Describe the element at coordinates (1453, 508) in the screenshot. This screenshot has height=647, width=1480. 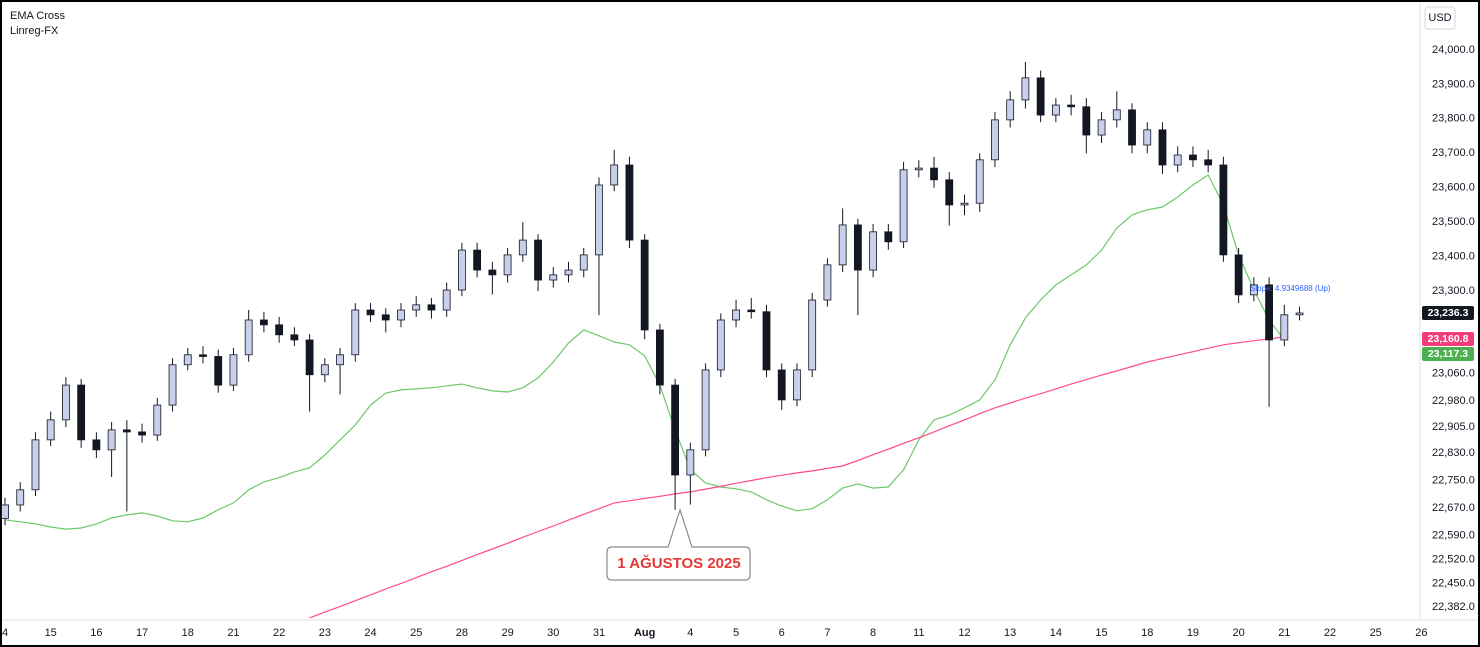
I see `y-tick-label: 22,670.0` at that location.